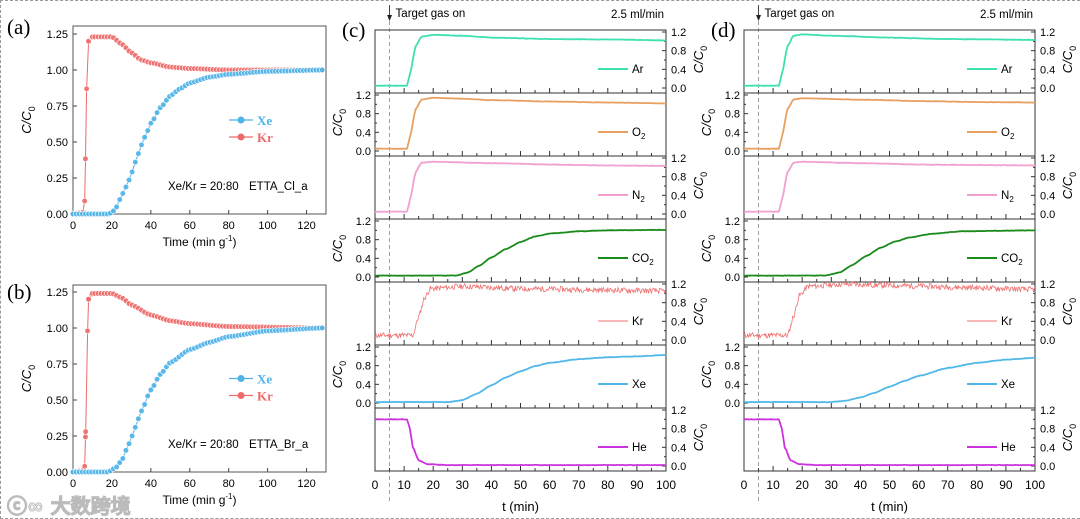  Describe the element at coordinates (203, 445) in the screenshot. I see `ratio-annotation: Xe/Kr = 20:80` at that location.